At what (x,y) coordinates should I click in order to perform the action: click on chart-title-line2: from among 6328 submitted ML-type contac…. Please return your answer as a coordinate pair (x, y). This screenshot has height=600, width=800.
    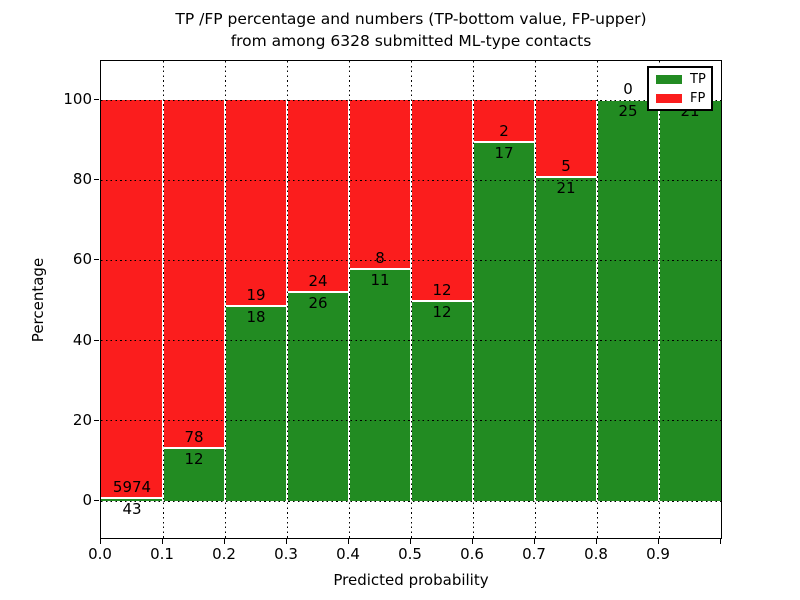
    Looking at the image, I should click on (411, 41).